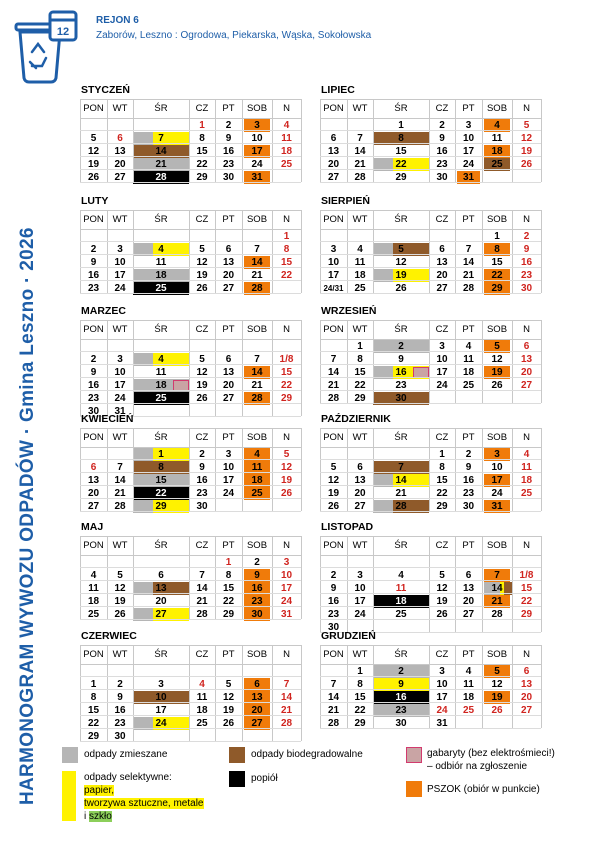 This screenshot has width=596, height=842. I want to click on weekday-label: WT, so click(360, 437).